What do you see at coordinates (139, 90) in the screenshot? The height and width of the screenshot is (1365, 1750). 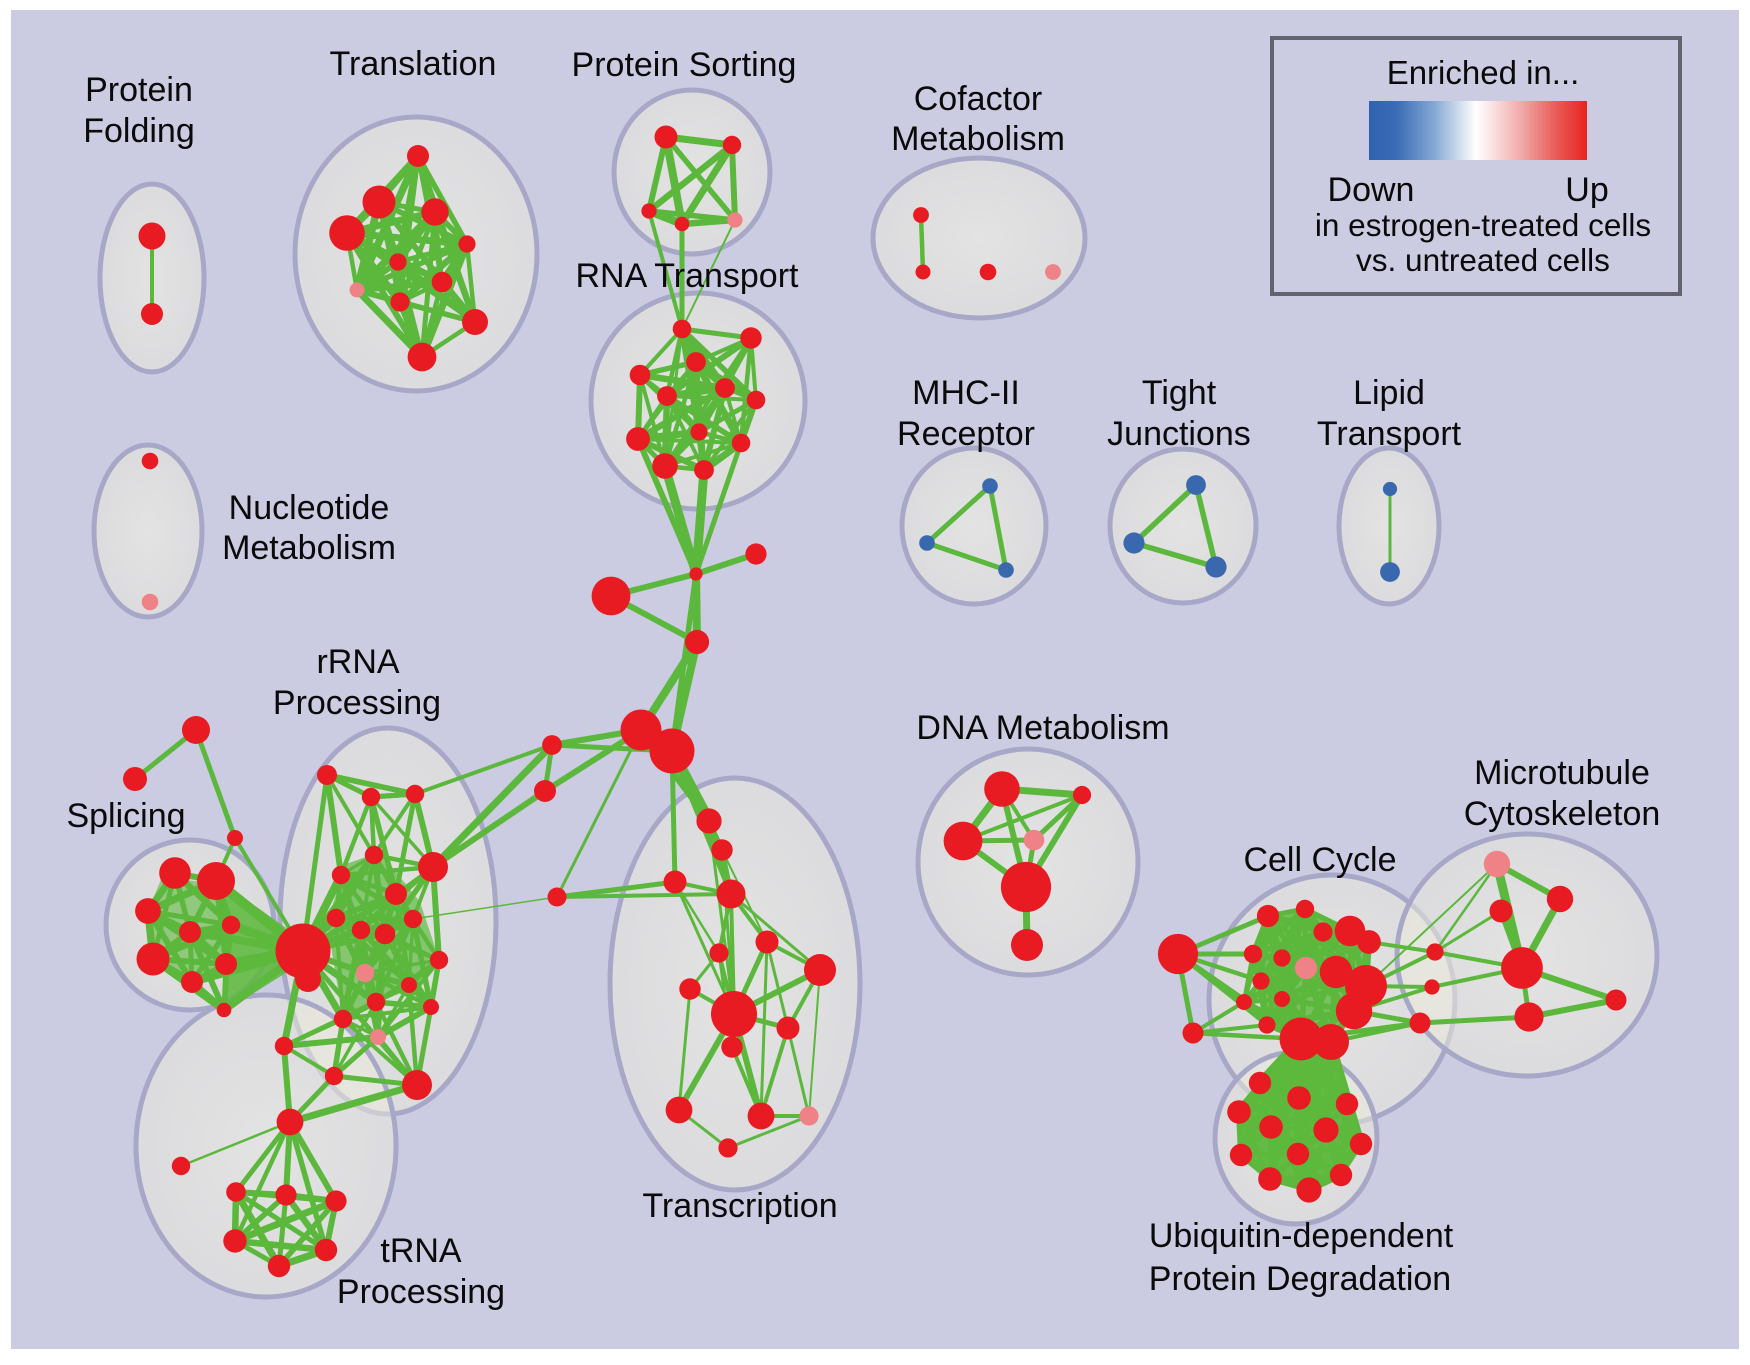 I see `svg-text: Protein` at bounding box center [139, 90].